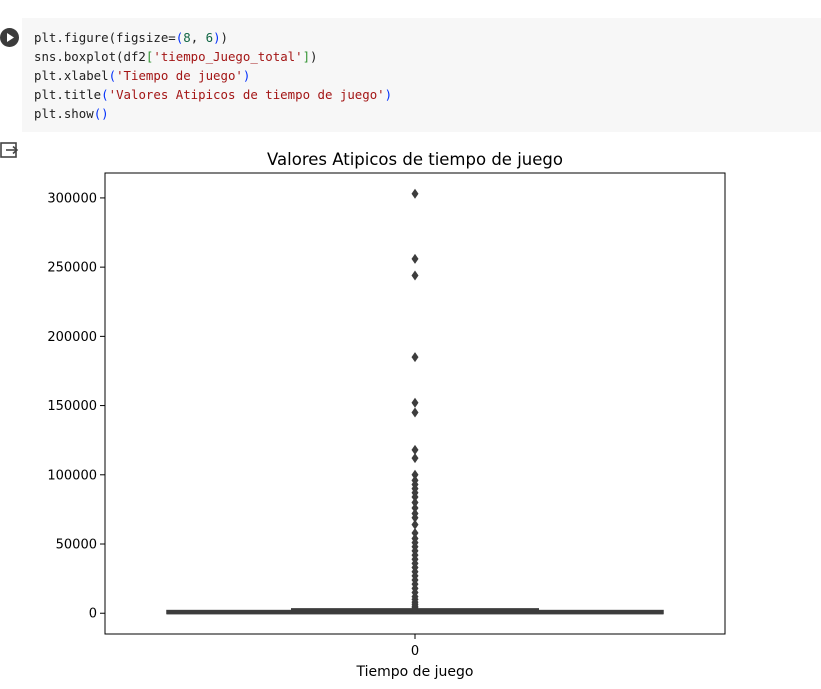 This screenshot has width=821, height=689. Describe the element at coordinates (187, 37) in the screenshot. I see `code-token: 8` at that location.